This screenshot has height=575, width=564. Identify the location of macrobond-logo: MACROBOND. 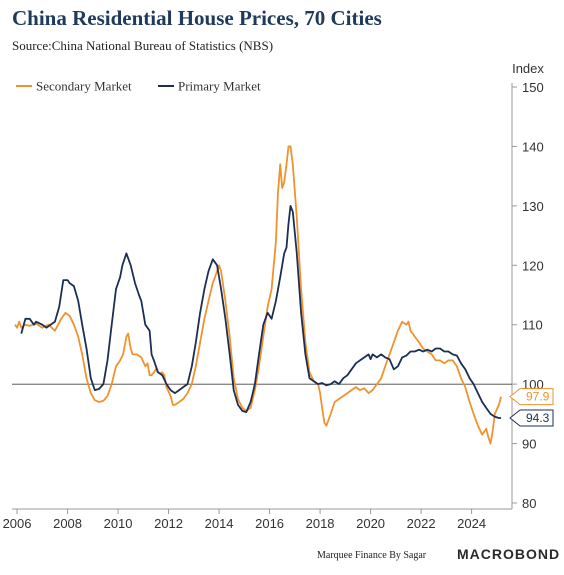
(509, 554).